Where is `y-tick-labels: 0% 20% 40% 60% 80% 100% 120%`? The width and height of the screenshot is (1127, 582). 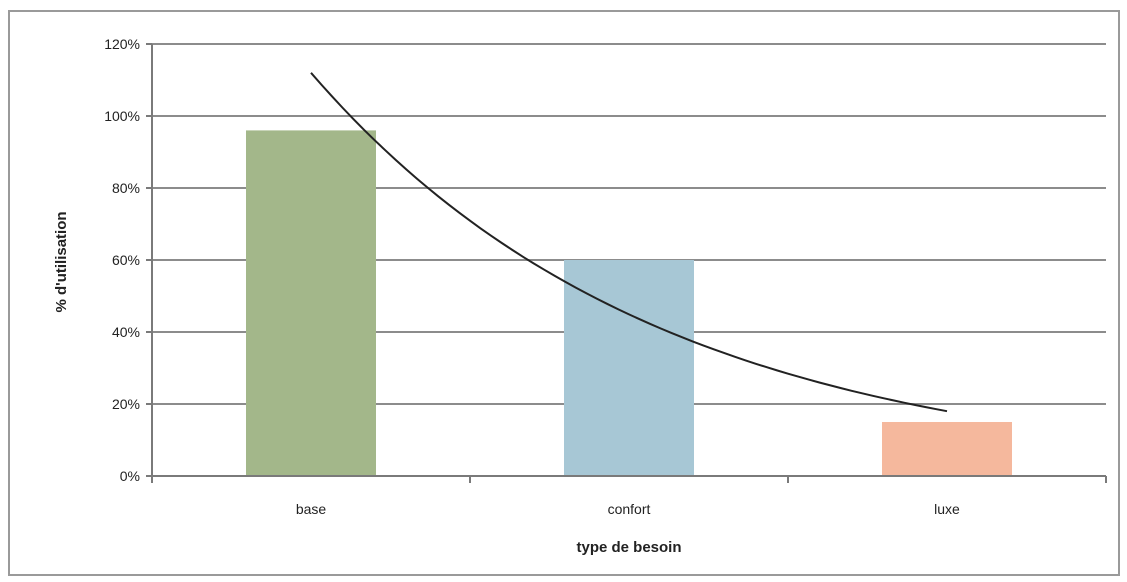 y-tick-labels: 0% 20% 40% 60% 80% 100% 120% is located at coordinates (122, 260).